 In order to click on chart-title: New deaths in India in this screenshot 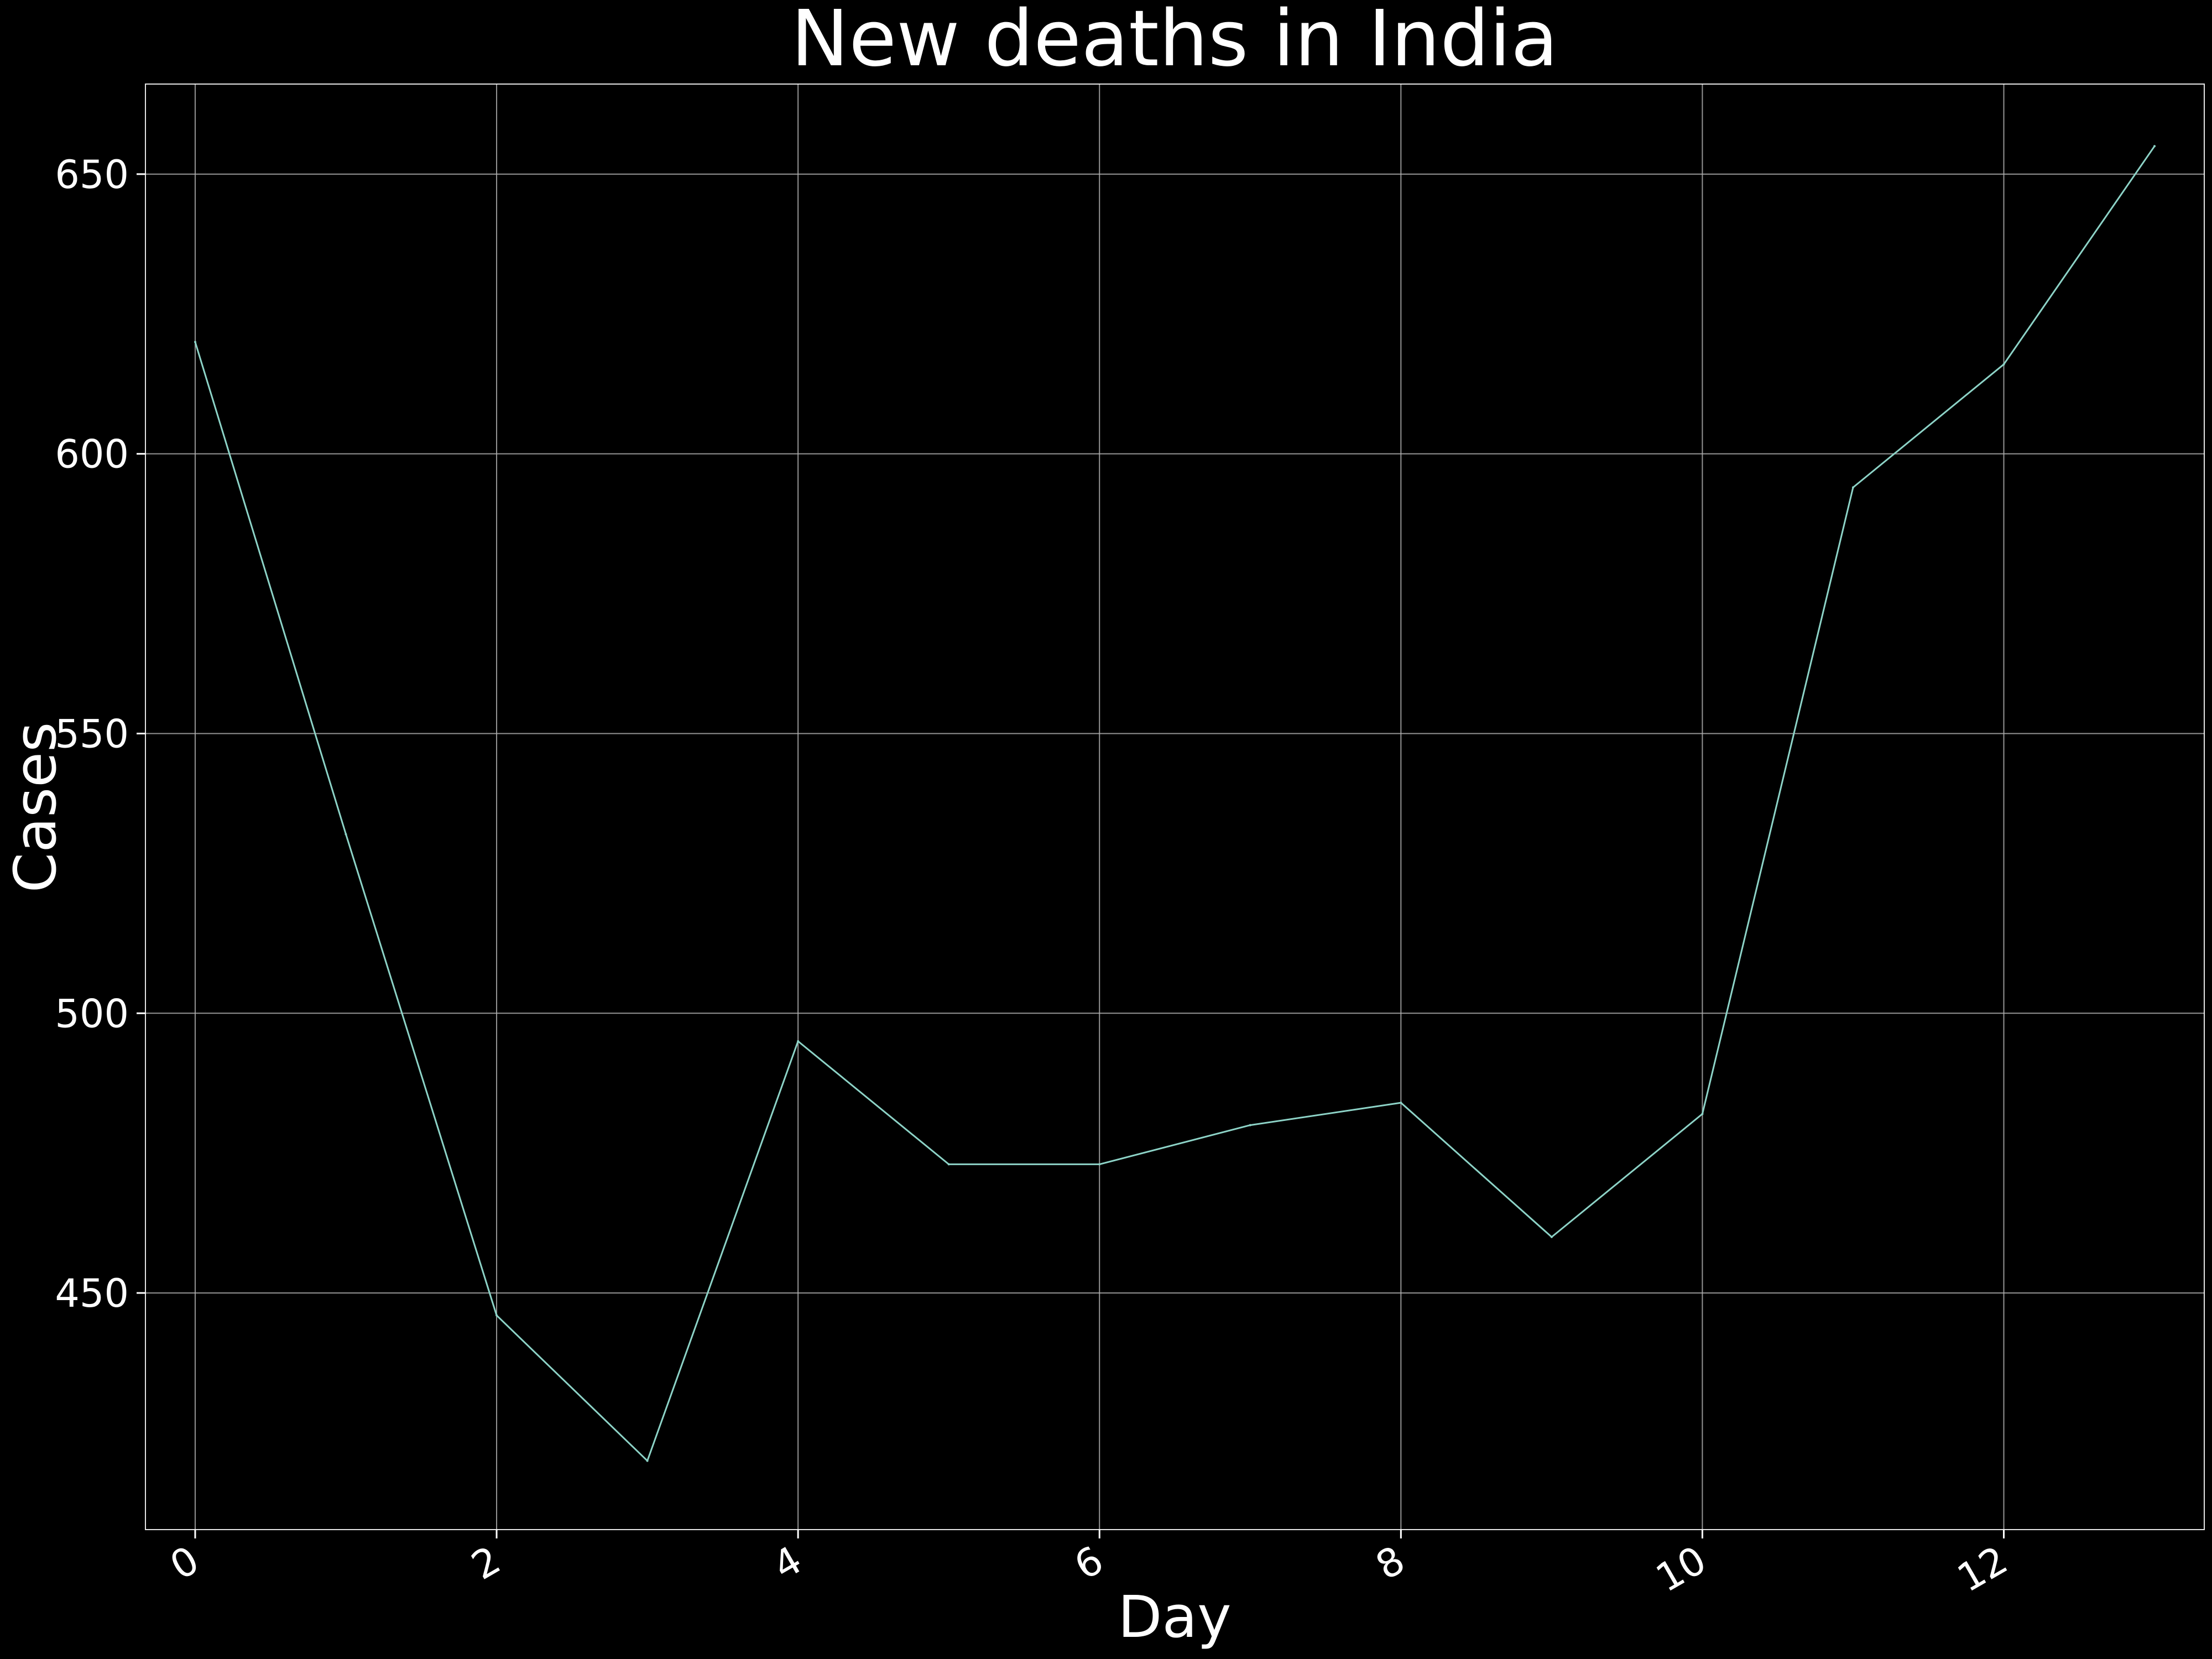, I will do `click(1175, 42)`.